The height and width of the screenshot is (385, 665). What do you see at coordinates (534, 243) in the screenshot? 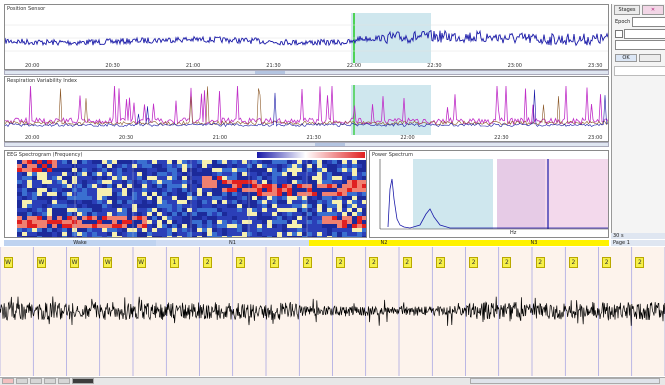
I see `segment-n3: N3` at bounding box center [534, 243].